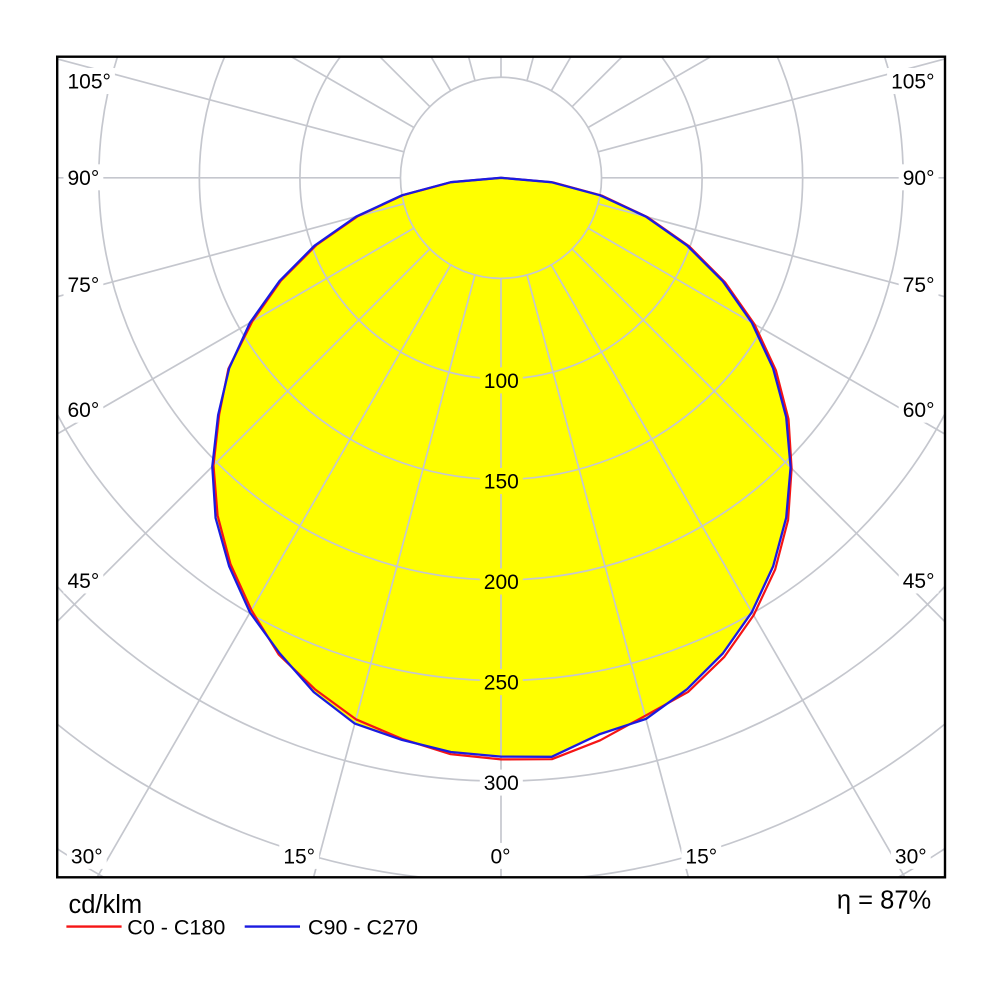 Image resolution: width=1000 pixels, height=1000 pixels. What do you see at coordinates (501, 783) in the screenshot?
I see `svg-text: 300` at bounding box center [501, 783].